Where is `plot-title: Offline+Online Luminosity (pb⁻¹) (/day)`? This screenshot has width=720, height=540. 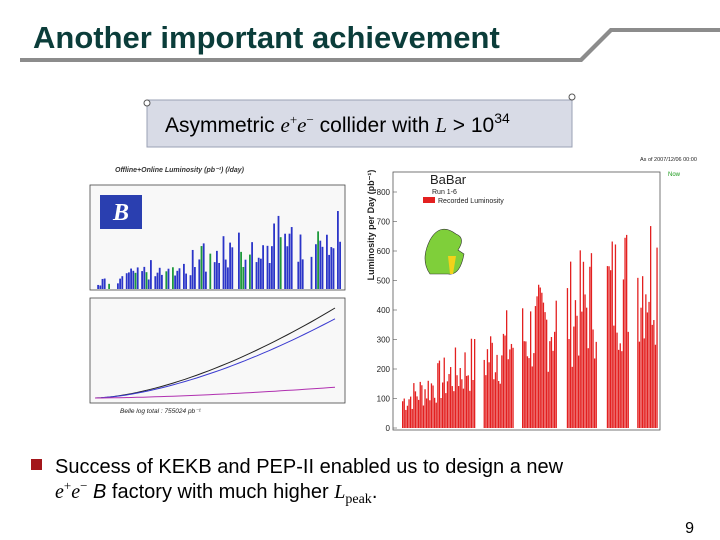 plot-title: Offline+Online Luminosity (pb⁻¹) (/day) is located at coordinates (180, 170).